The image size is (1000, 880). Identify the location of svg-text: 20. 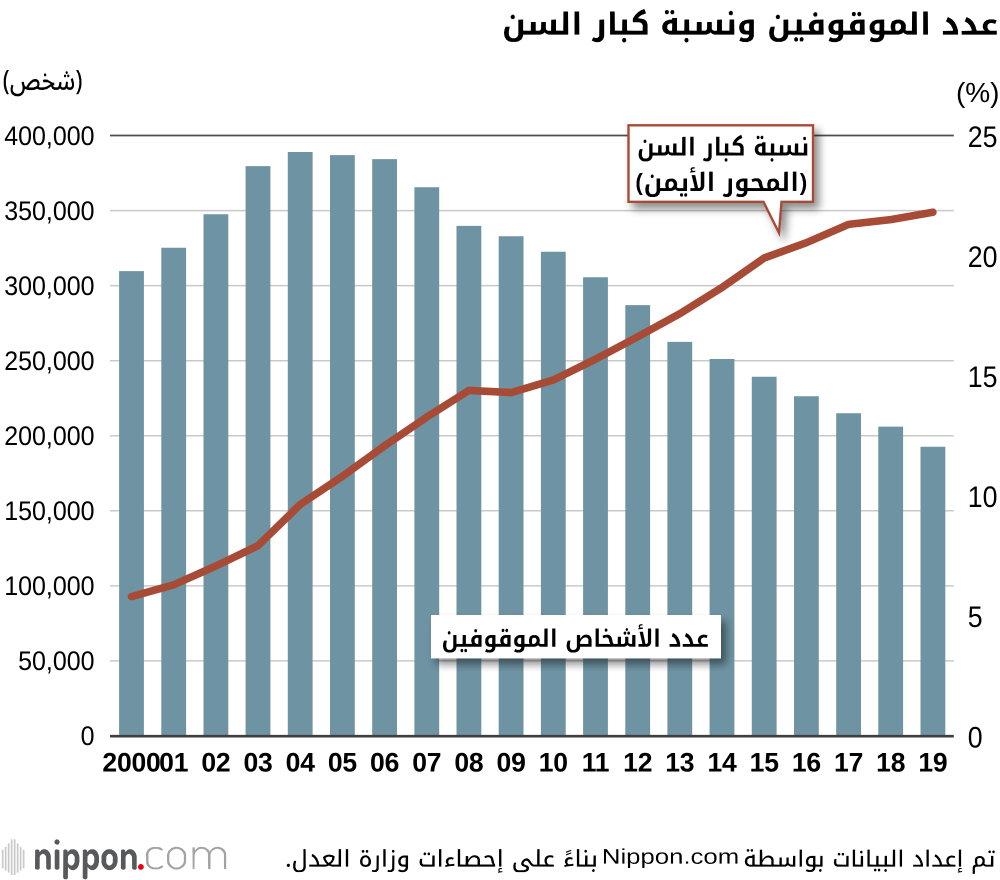
(983, 257).